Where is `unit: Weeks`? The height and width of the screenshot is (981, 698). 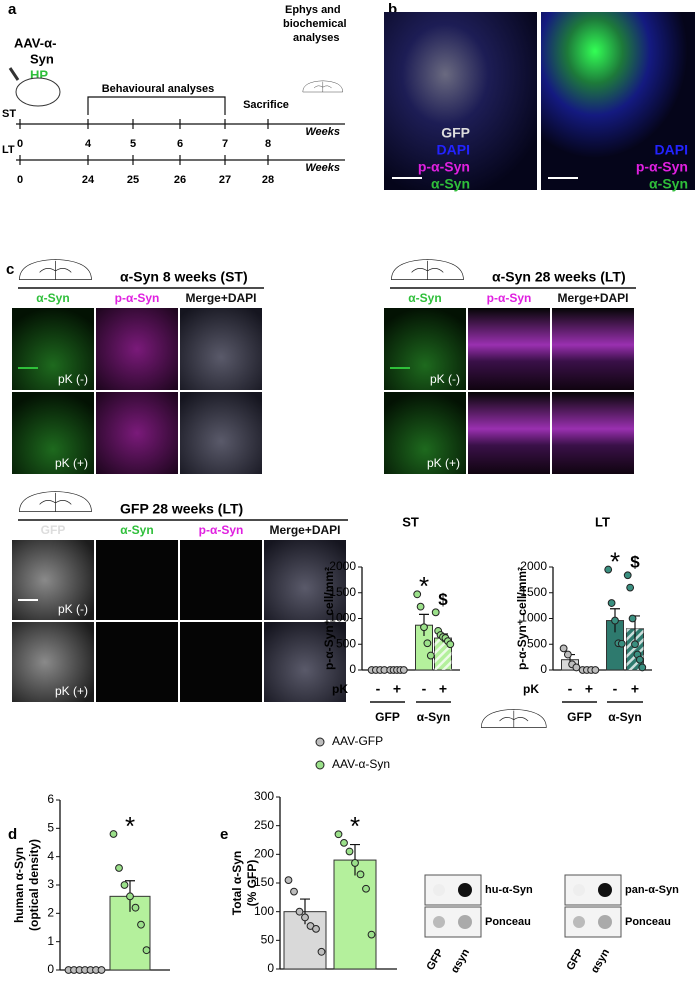
unit: Weeks is located at coordinates (322, 168).